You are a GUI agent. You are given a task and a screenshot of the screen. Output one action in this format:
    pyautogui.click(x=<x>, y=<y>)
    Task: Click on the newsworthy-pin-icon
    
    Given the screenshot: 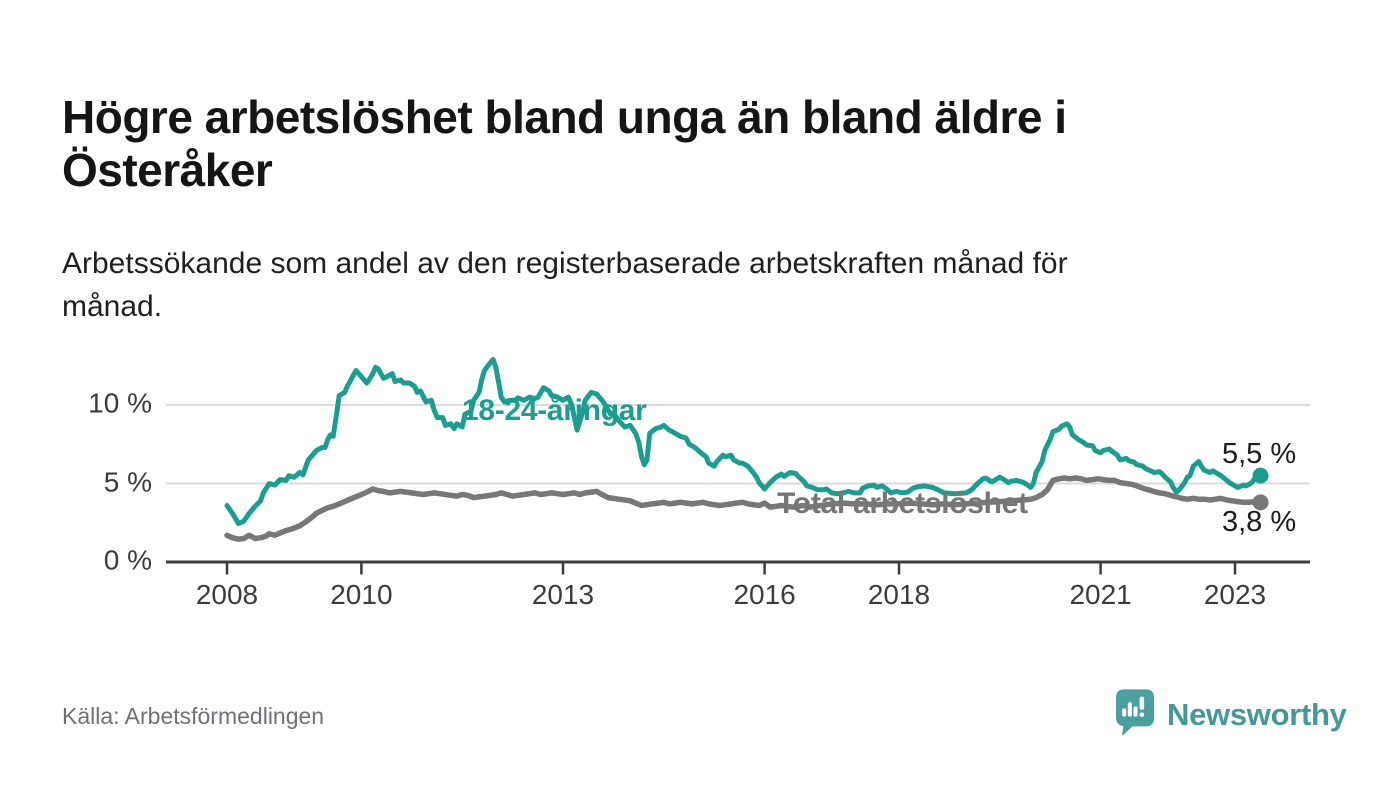 What is the action you would take?
    pyautogui.click(x=1135, y=715)
    